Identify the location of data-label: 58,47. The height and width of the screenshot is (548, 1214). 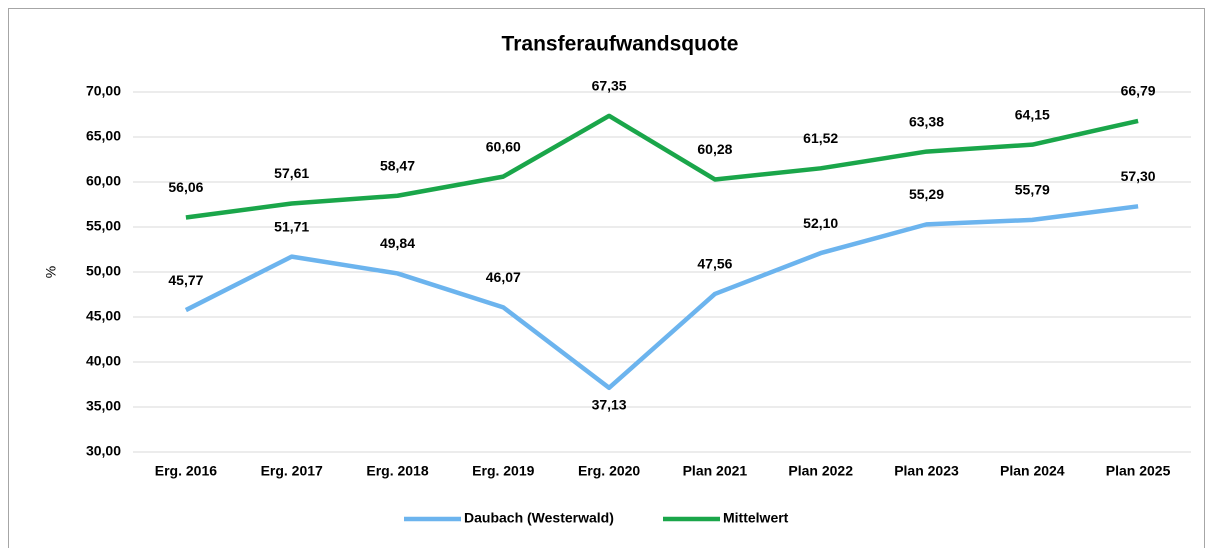
(397, 165).